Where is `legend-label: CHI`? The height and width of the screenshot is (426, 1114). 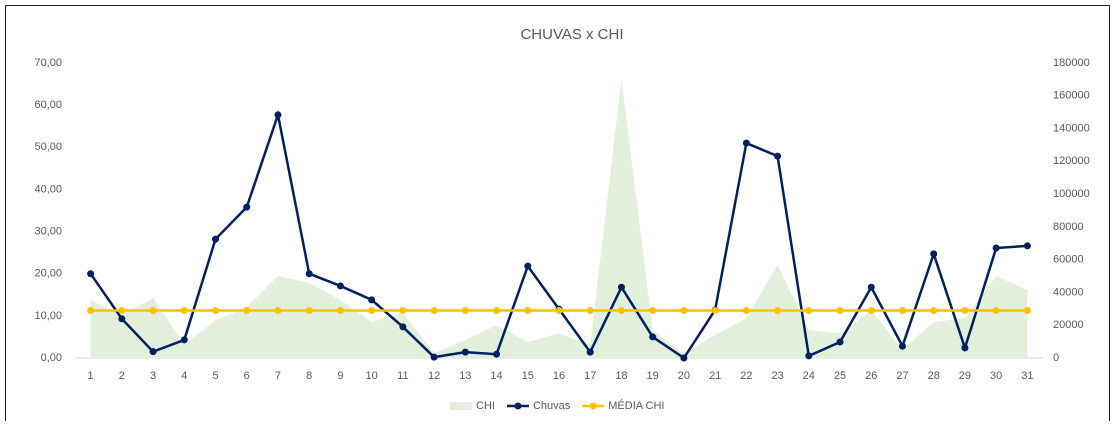 legend-label: CHI is located at coordinates (485, 406).